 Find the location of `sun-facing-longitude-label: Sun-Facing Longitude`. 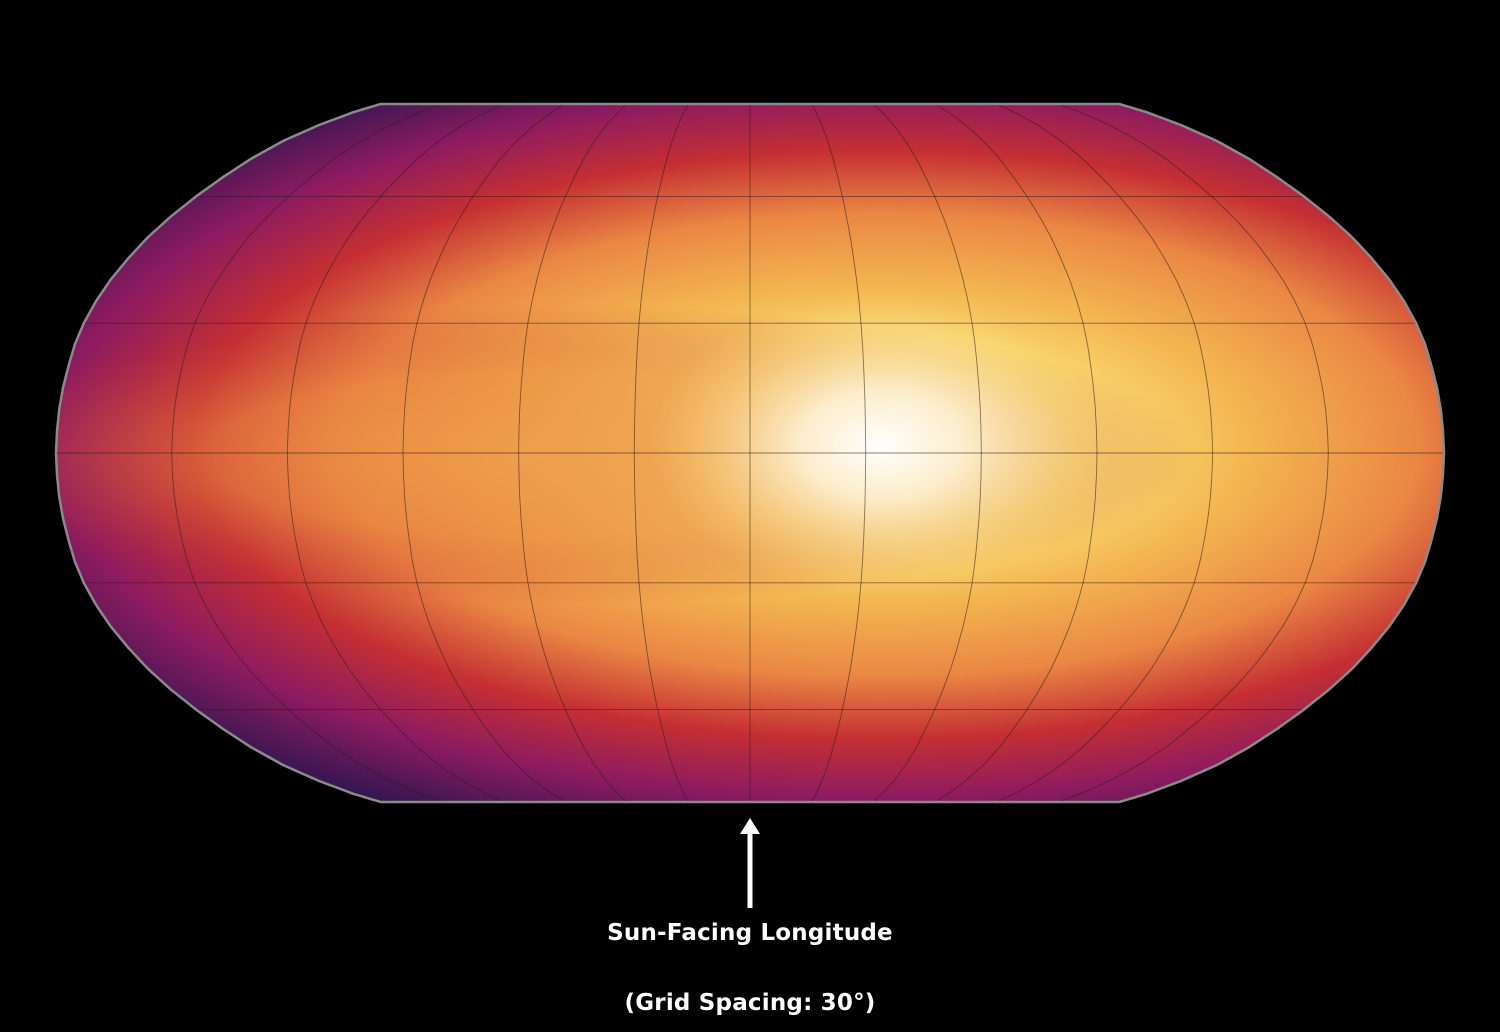

sun-facing-longitude-label: Sun-Facing Longitude is located at coordinates (750, 933).